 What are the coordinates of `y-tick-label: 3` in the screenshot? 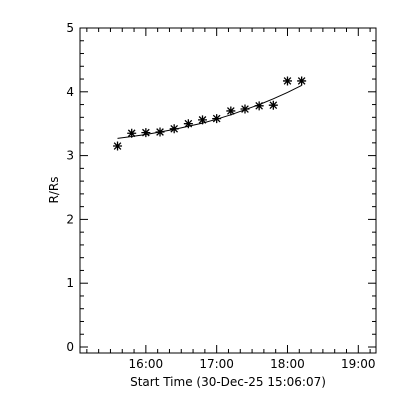 It's located at (70, 156).